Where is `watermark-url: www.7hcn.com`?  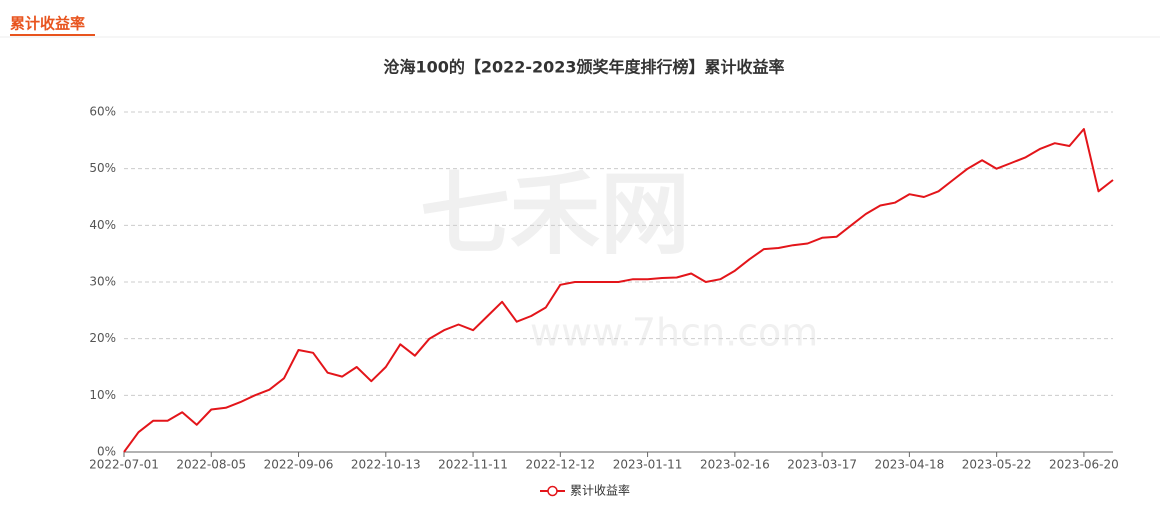
watermark-url: www.7hcn.com is located at coordinates (674, 333).